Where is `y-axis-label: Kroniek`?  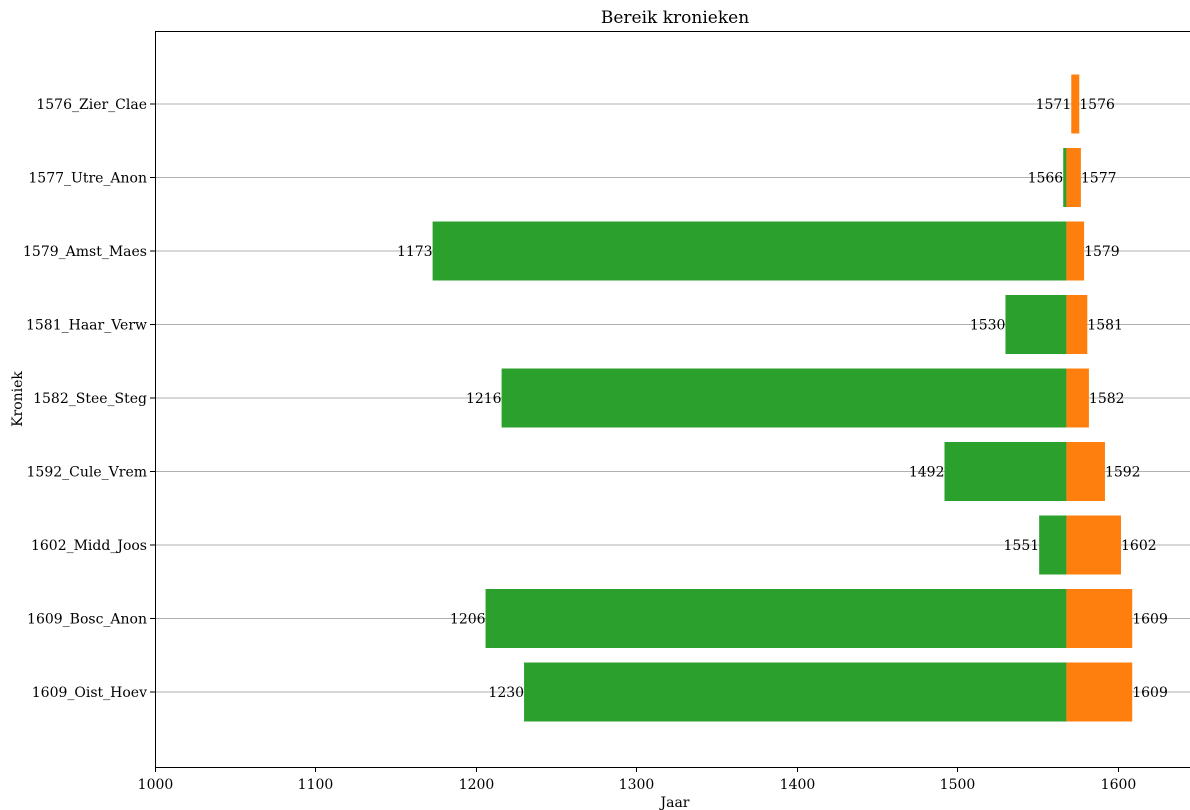
y-axis-label: Kroniek is located at coordinates (18, 399).